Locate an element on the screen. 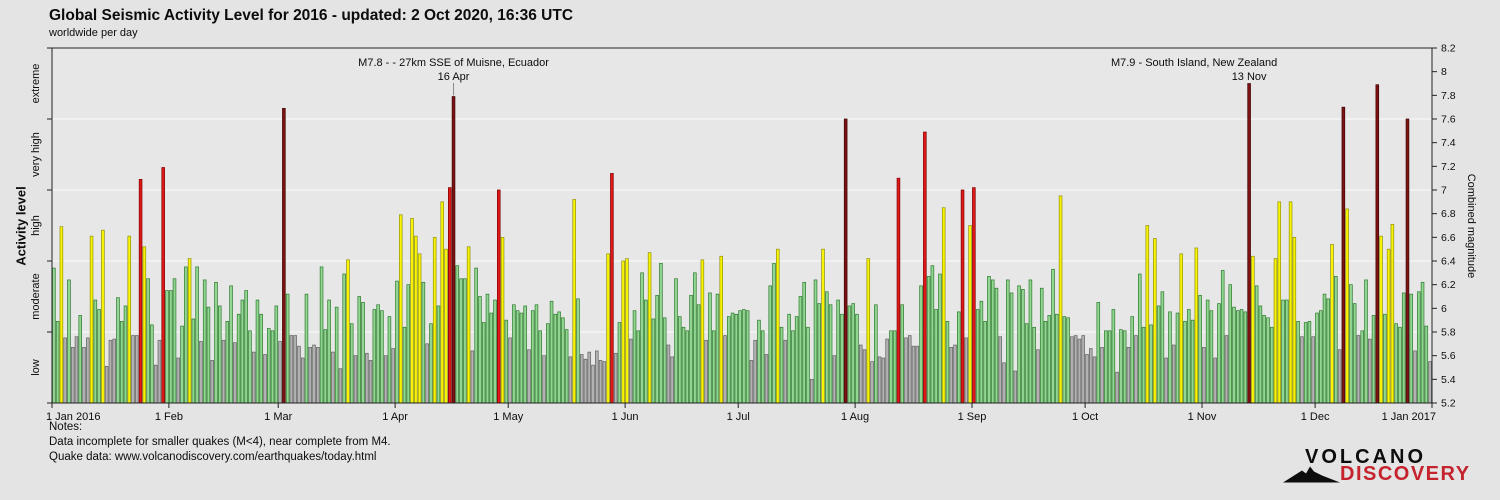  bar-day-130-moderate is located at coordinates (540, 367).